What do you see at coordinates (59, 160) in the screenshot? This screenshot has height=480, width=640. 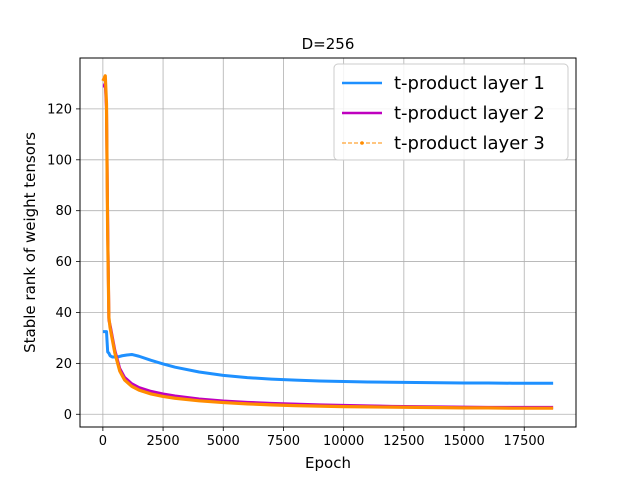 I see `y-tick-label: 100` at bounding box center [59, 160].